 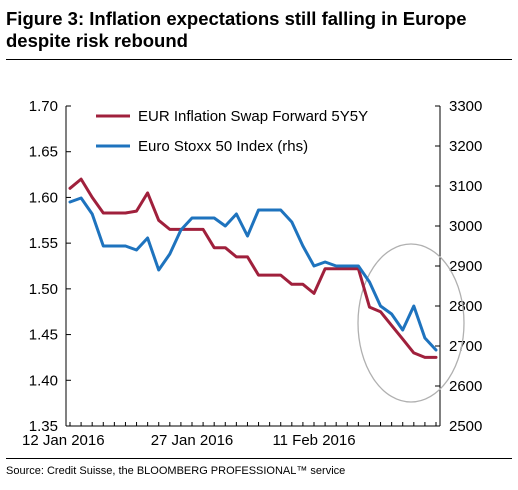 I want to click on bottom-rule, so click(x=259, y=458).